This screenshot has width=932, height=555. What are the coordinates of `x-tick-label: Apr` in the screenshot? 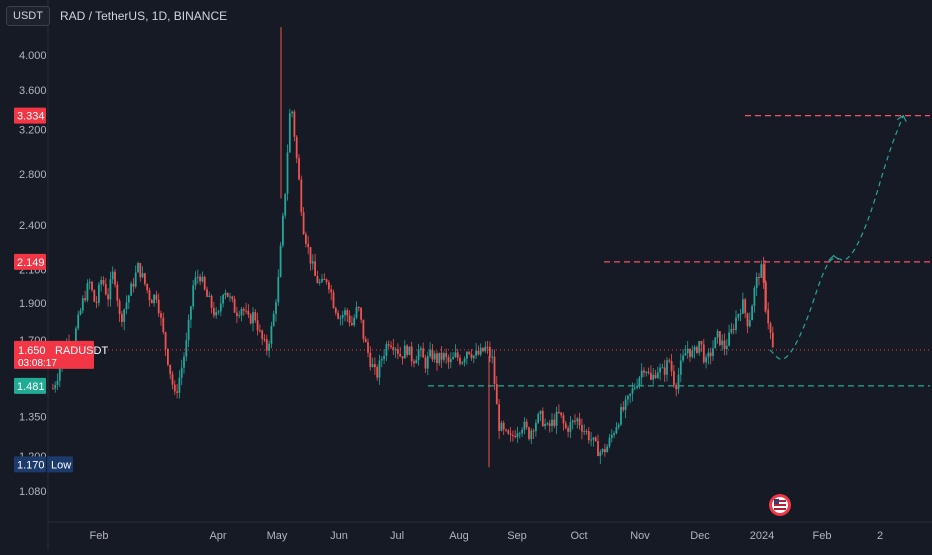 It's located at (217, 536).